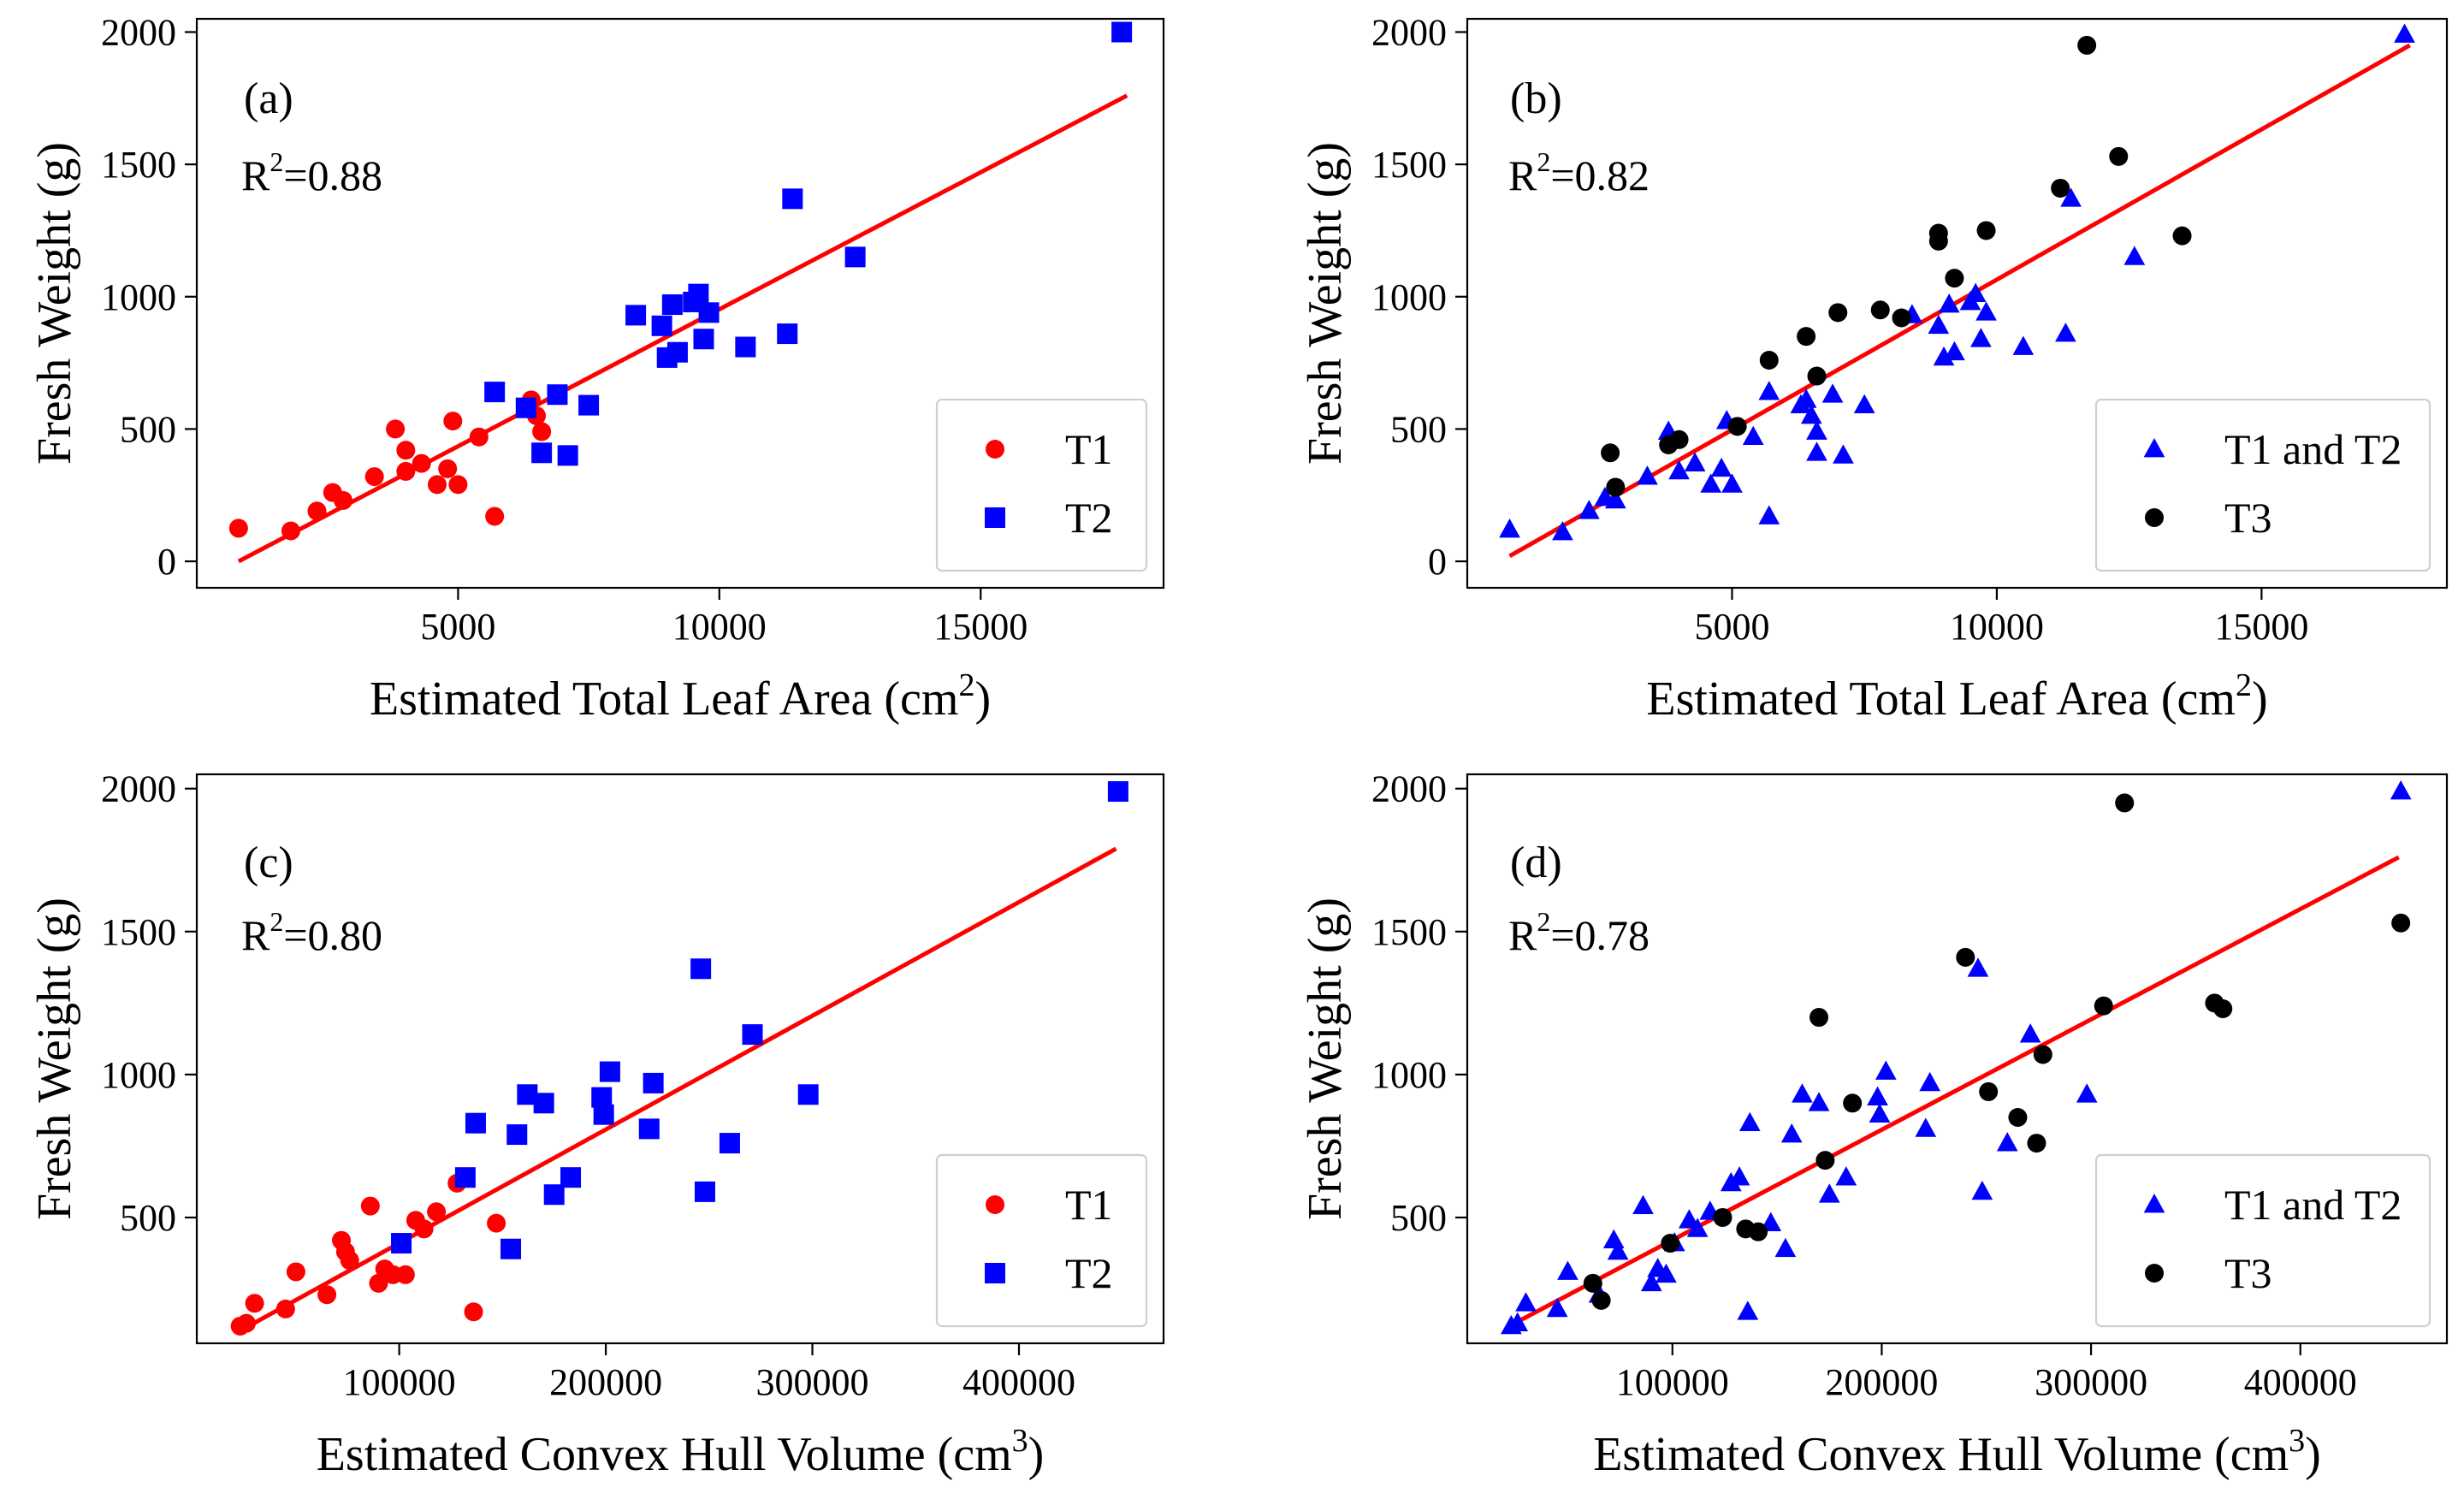 The height and width of the screenshot is (1511, 2464). I want to click on panel-b-ytick-label: 0, so click(1437, 562).